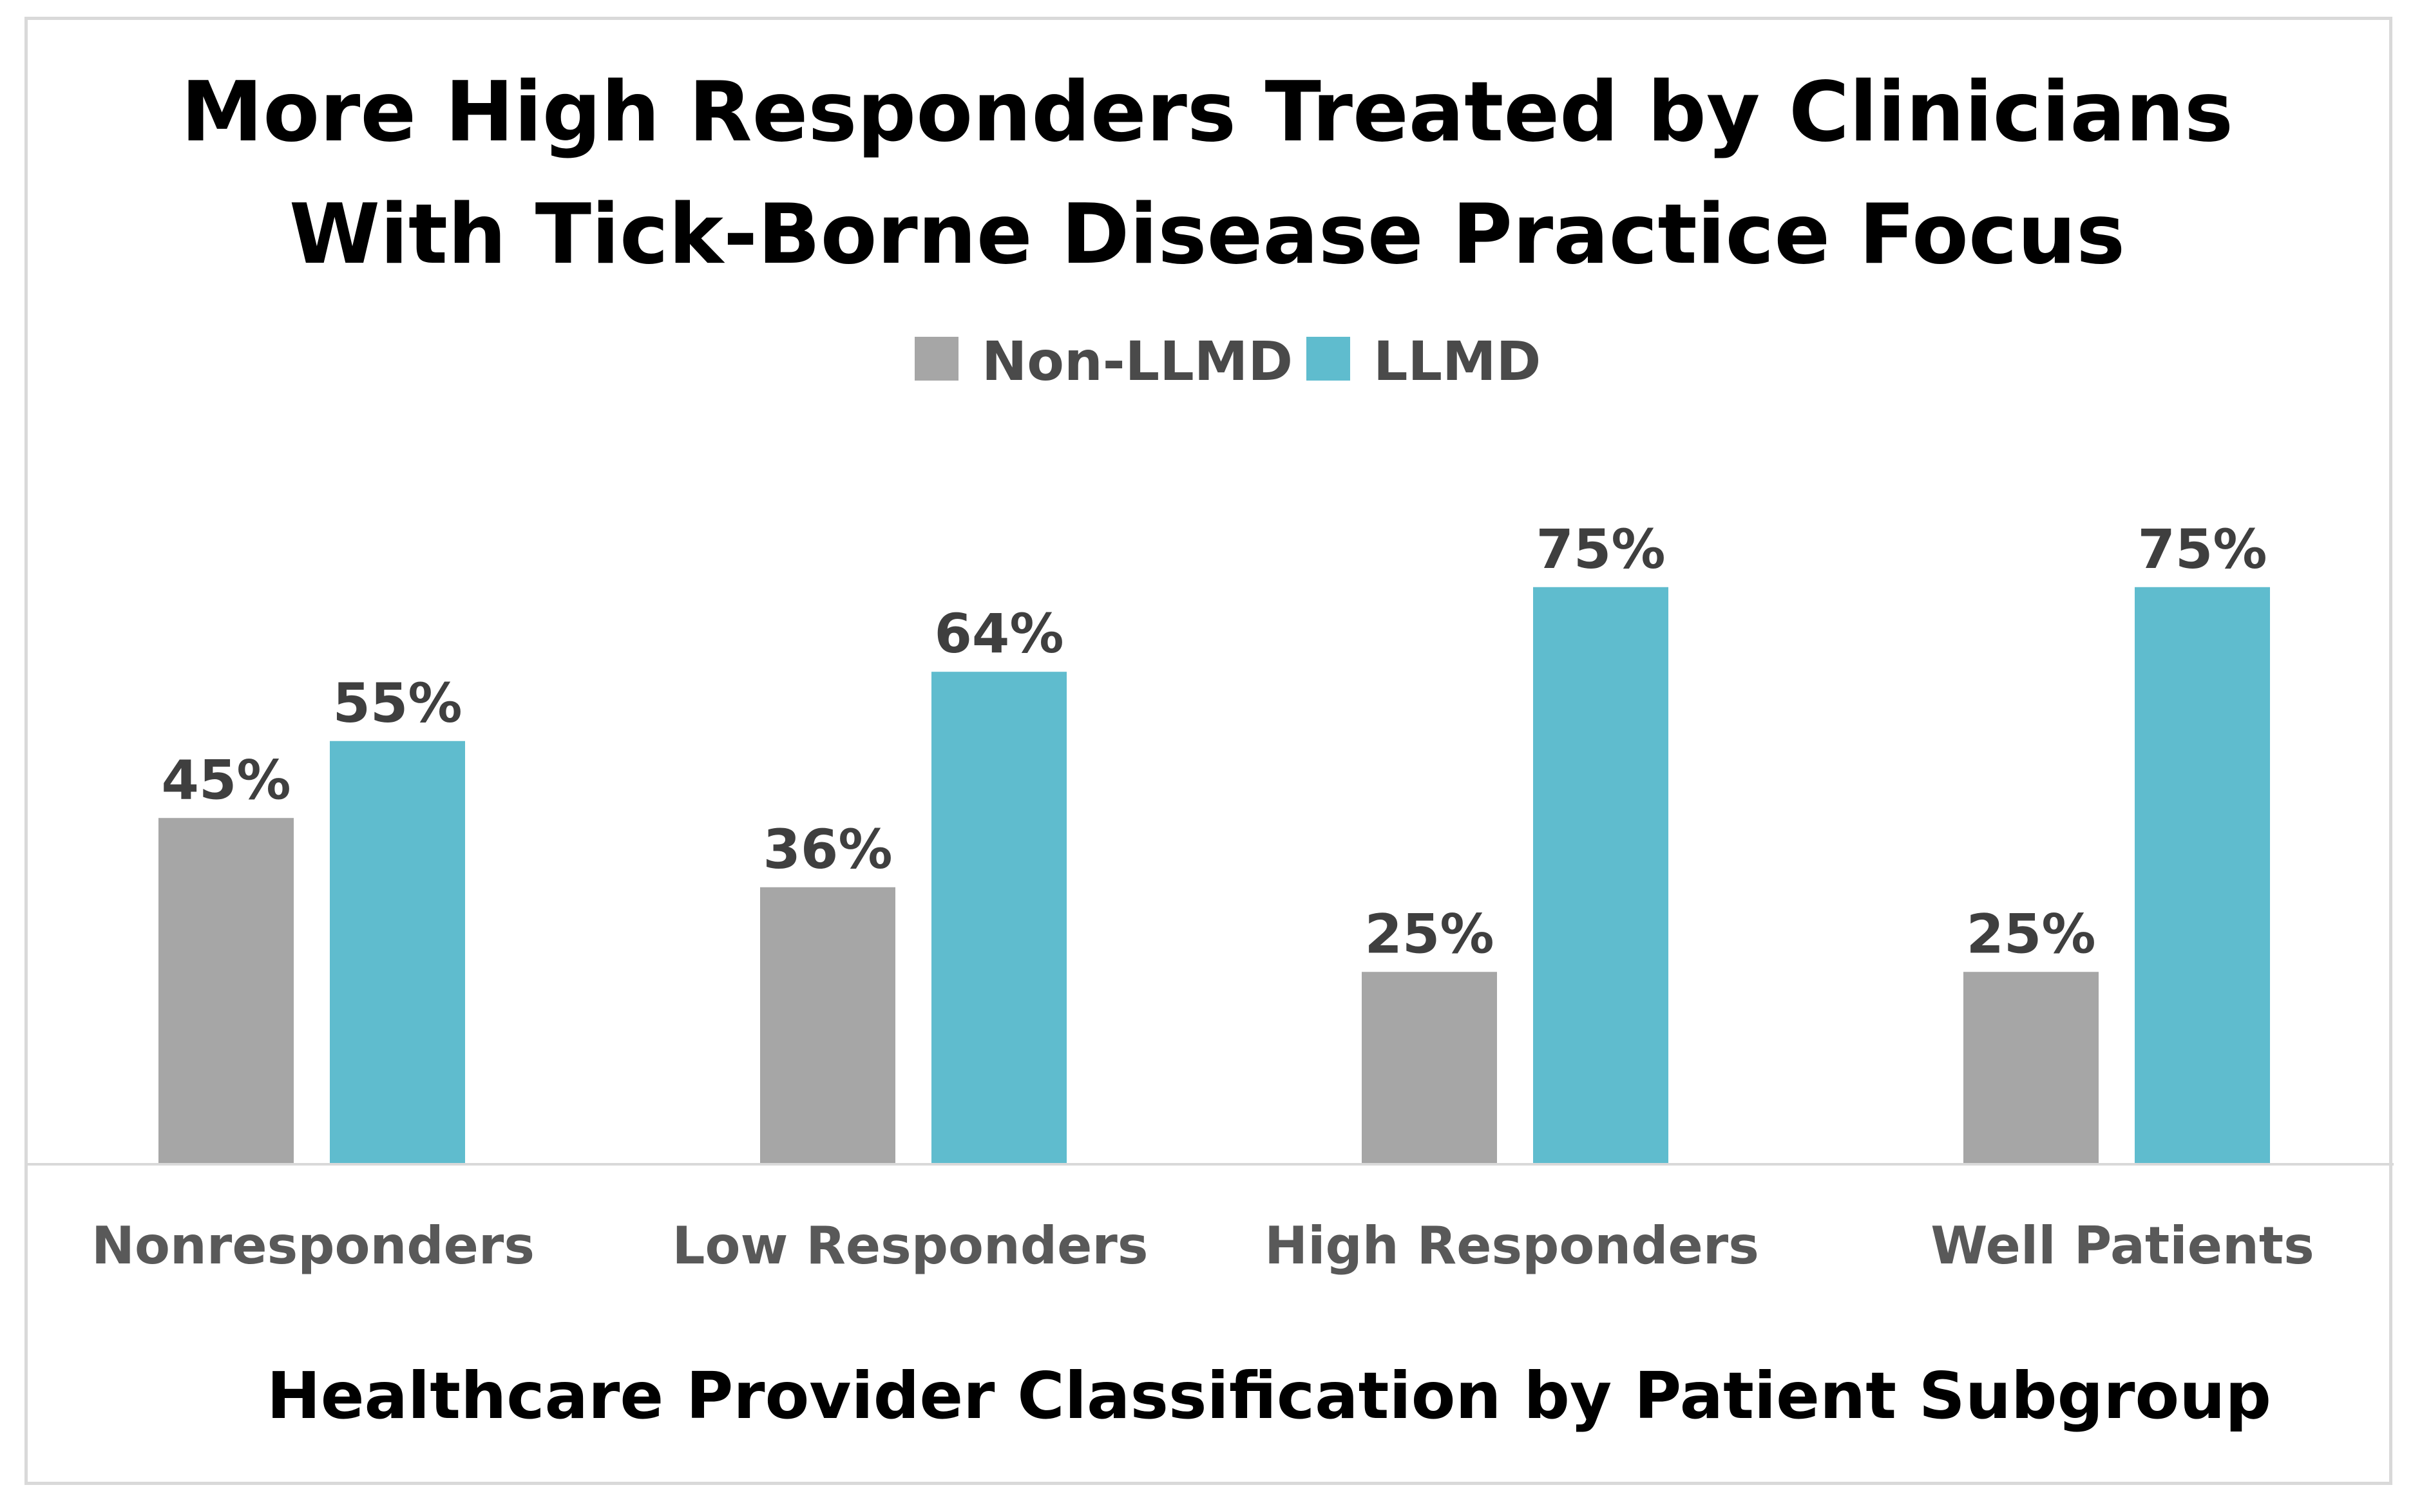 This screenshot has width=2422, height=1512. I want to click on bar-llmd-low-responders, so click(999, 918).